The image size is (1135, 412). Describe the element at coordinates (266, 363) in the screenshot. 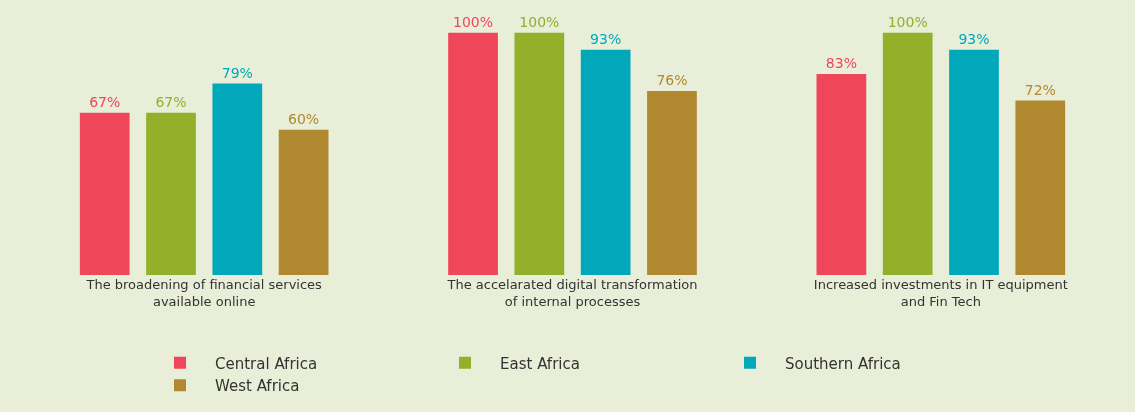

I see `legend-label: Central Africa` at that location.